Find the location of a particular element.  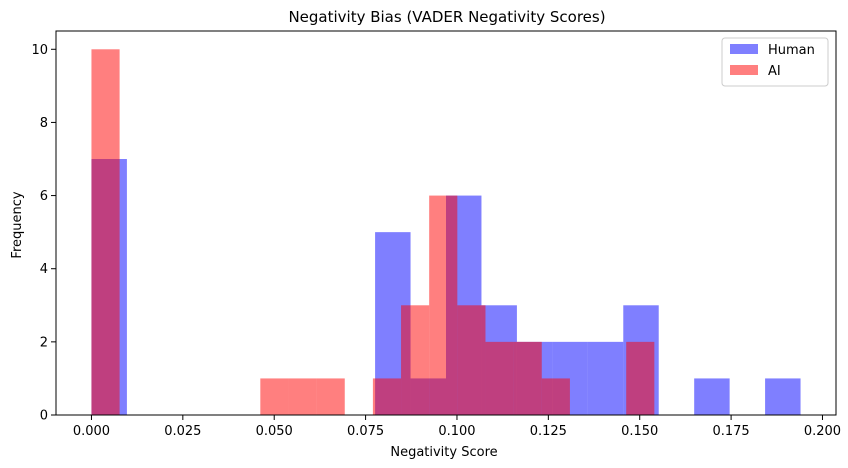

x-tick-label: 0.050 is located at coordinates (274, 431).